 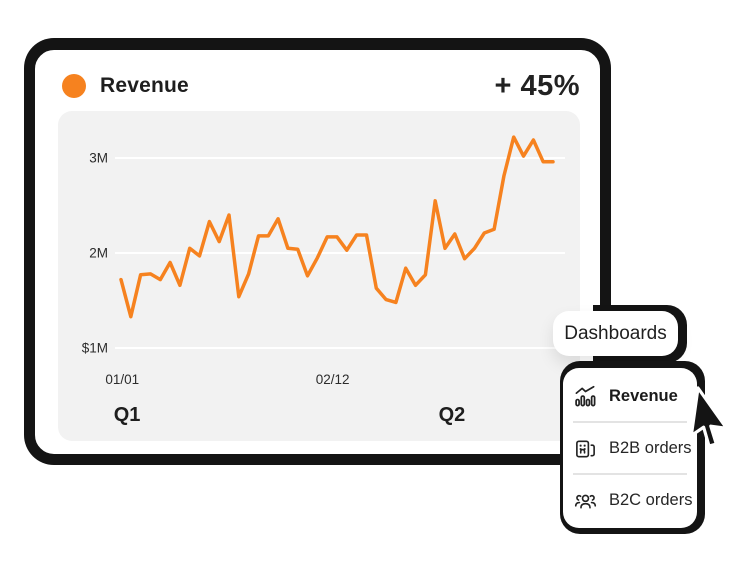 What do you see at coordinates (452, 415) in the screenshot?
I see `svg-text: Q2` at bounding box center [452, 415].